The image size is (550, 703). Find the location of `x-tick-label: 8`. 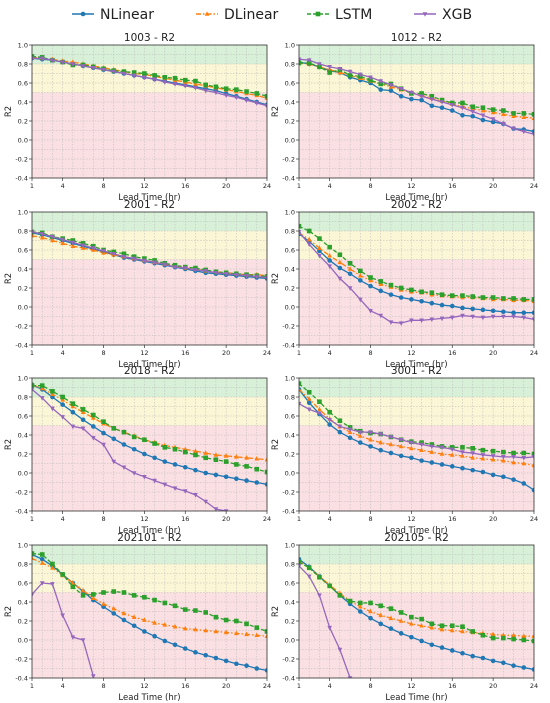

x-tick-label: 8 is located at coordinates (370, 186).